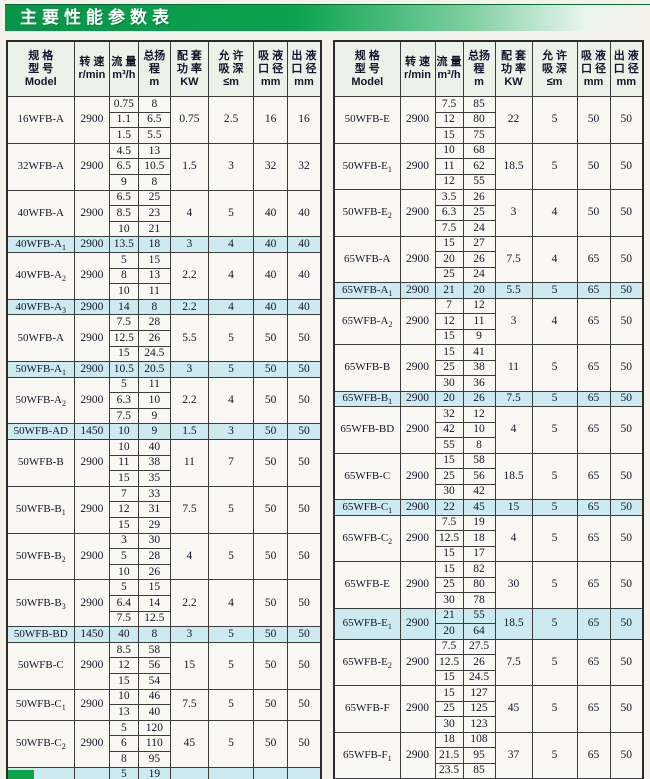 The image size is (650, 779). What do you see at coordinates (488, 724) in the screenshot?
I see `table-row: 30 123` at bounding box center [488, 724].